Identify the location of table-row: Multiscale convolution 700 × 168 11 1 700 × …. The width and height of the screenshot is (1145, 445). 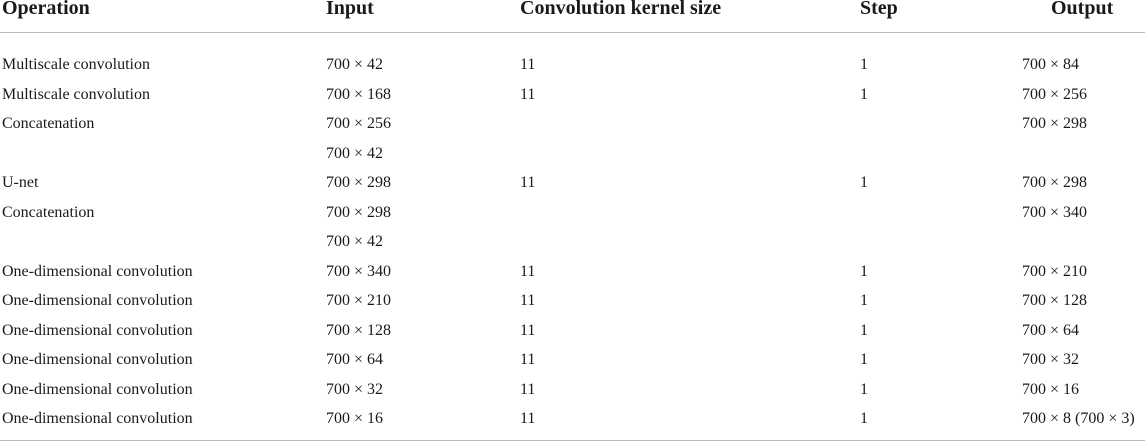
(572, 95).